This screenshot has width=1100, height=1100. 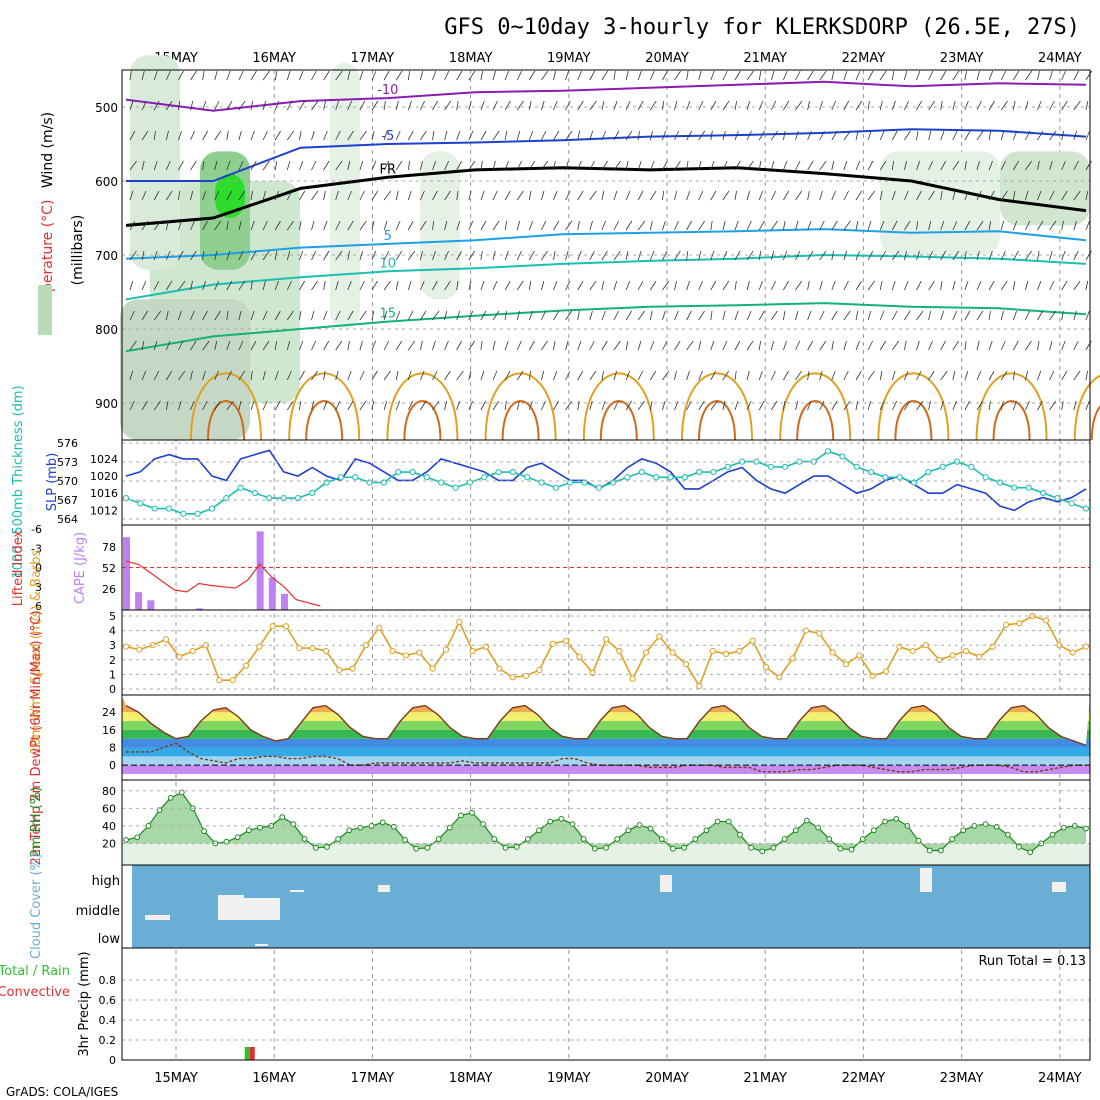 What do you see at coordinates (274, 1078) in the screenshot?
I see `x-label-bottom: 16MAY` at bounding box center [274, 1078].